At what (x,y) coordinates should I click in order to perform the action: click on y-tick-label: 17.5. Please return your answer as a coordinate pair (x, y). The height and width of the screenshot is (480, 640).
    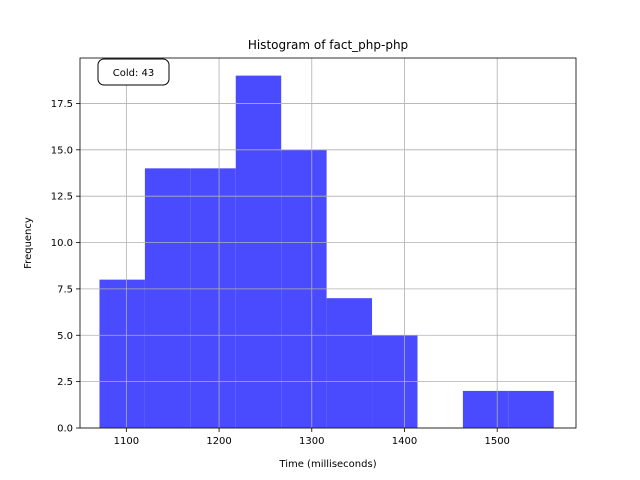
    Looking at the image, I should click on (62, 104).